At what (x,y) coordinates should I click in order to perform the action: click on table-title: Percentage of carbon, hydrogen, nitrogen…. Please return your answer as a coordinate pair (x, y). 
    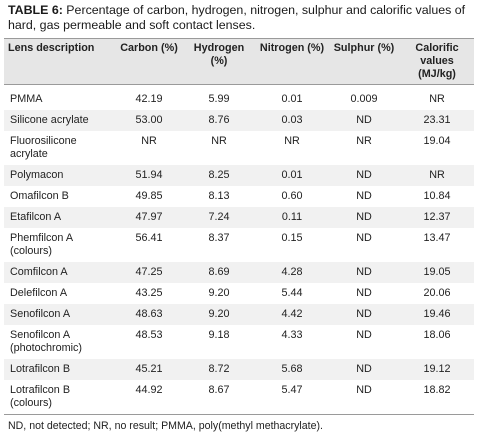
    Looking at the image, I should click on (237, 17).